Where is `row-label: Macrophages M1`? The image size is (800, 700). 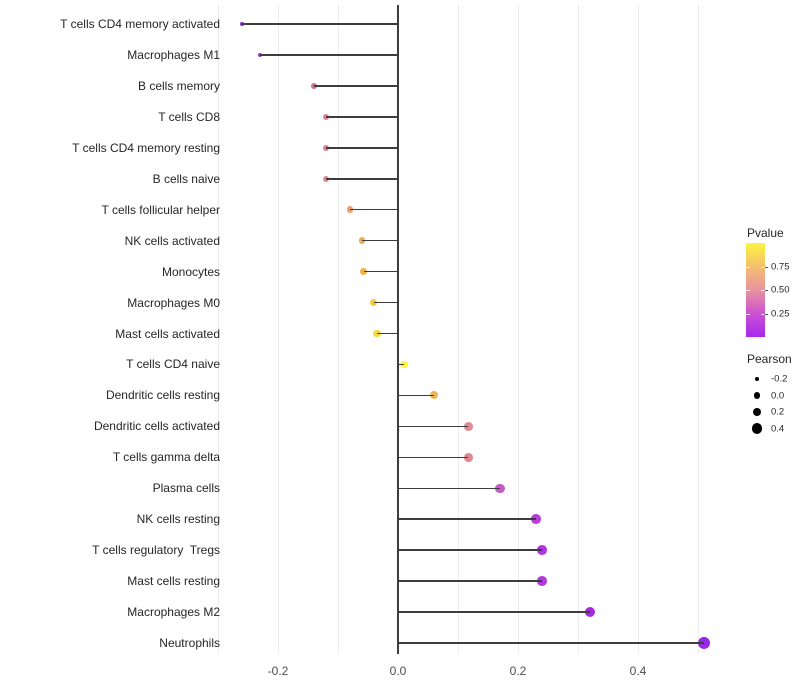 row-label: Macrophages M1 is located at coordinates (173, 54).